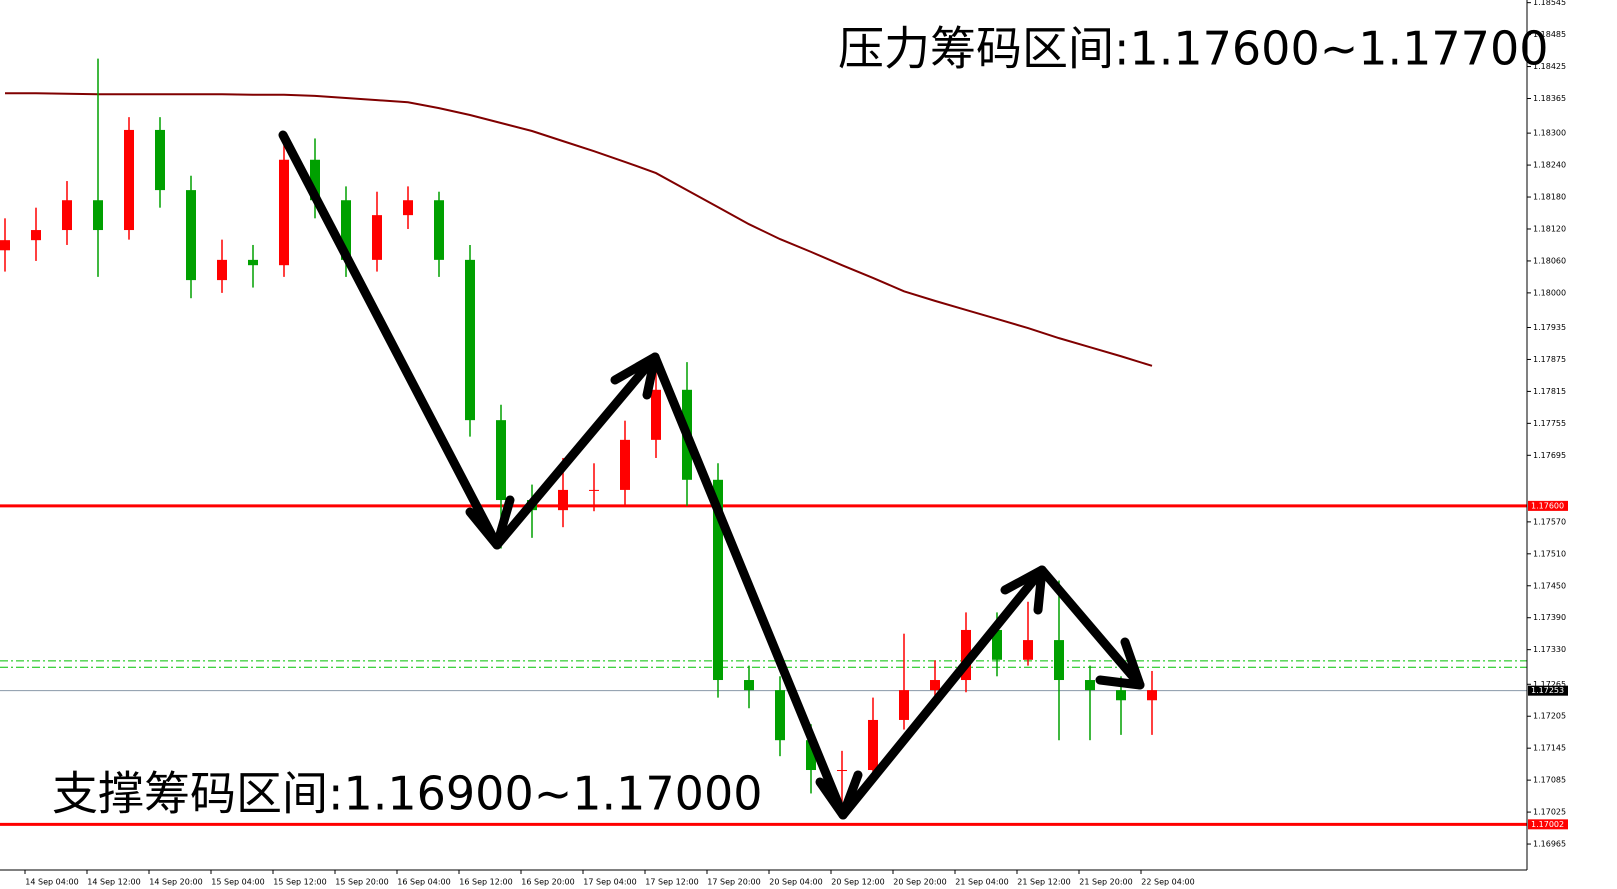 The image size is (1617, 889). Describe the element at coordinates (299, 882) in the screenshot. I see `x-tick-label: 15 Sep 12:00` at that location.